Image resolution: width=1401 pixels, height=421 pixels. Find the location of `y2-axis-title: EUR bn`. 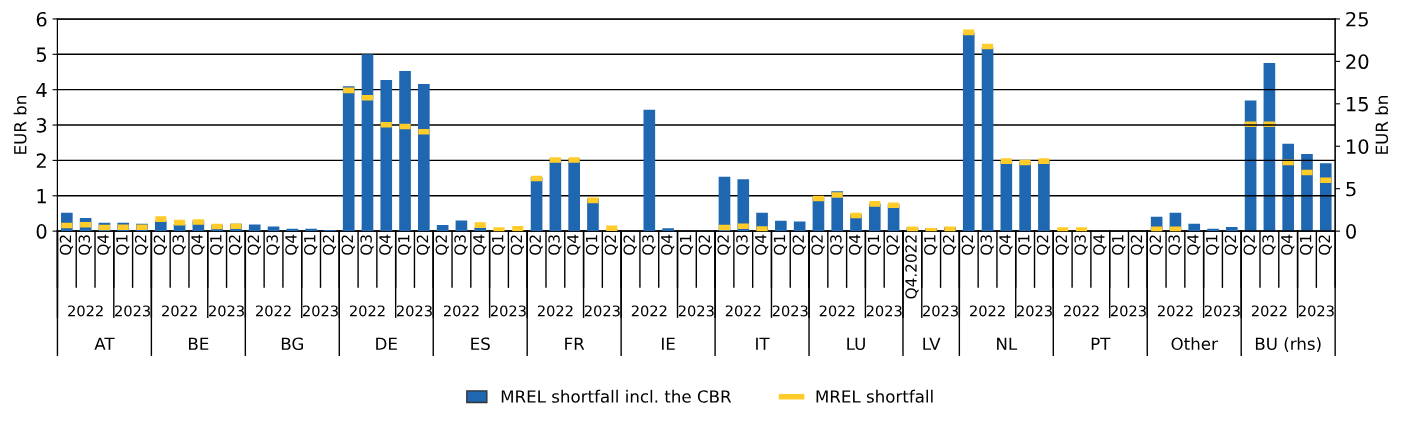

y2-axis-title: EUR bn is located at coordinates (1382, 125).